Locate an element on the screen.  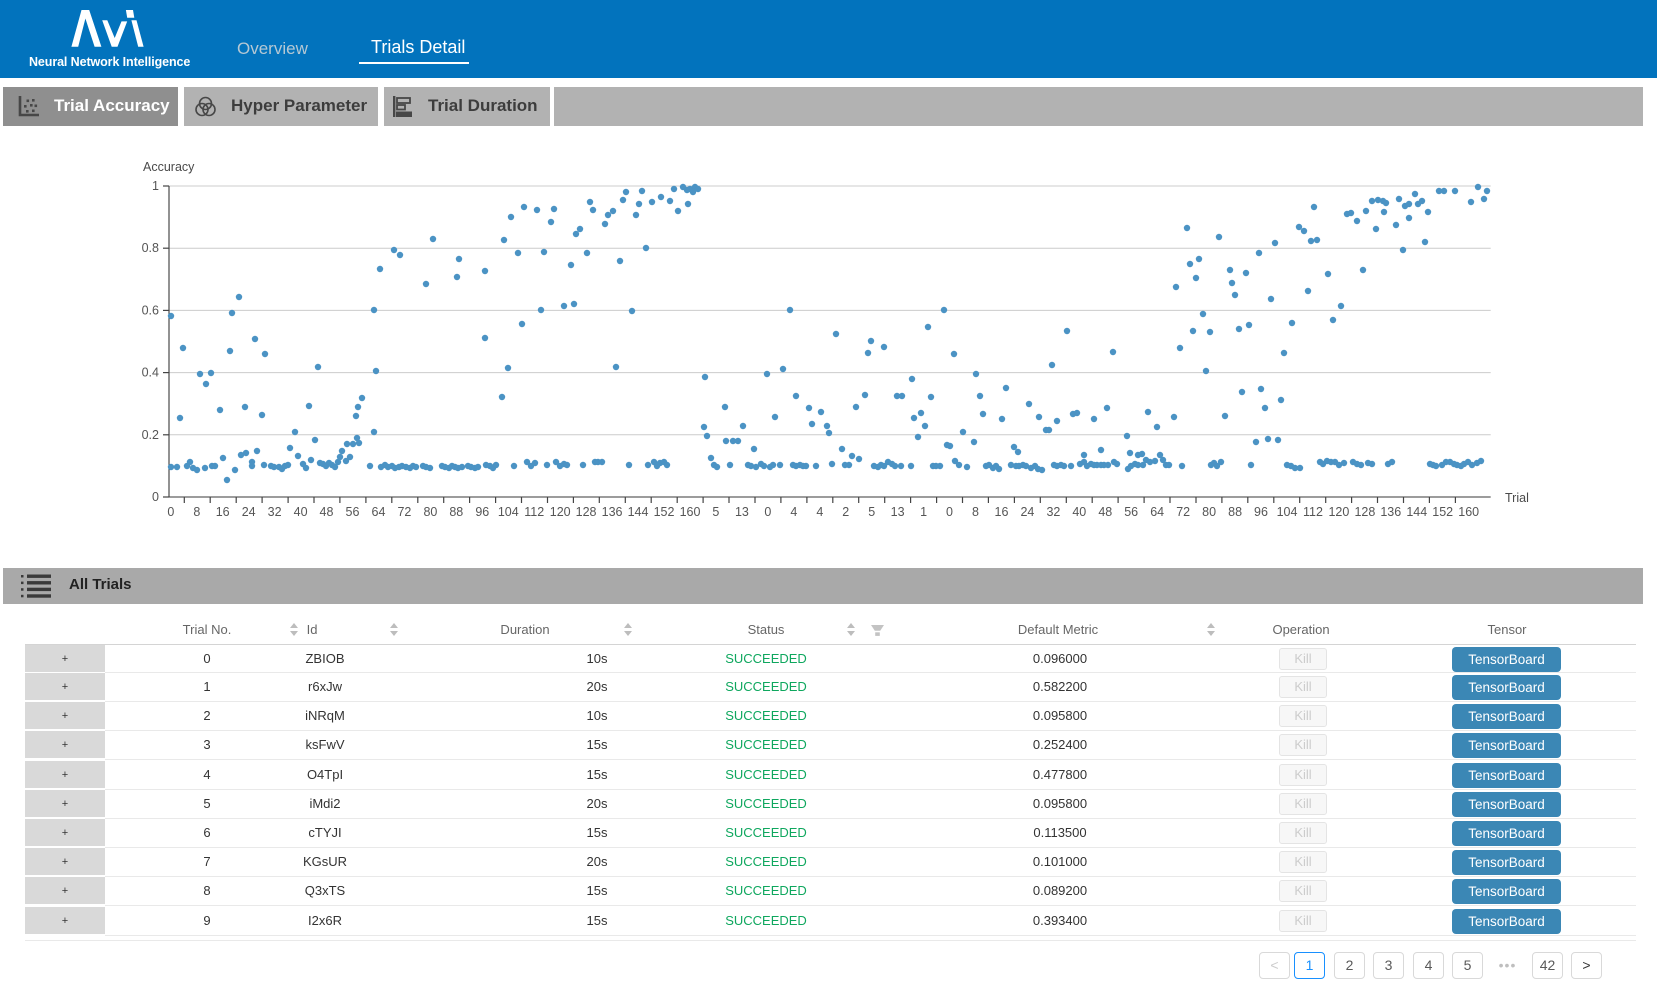
svg-text: 2 is located at coordinates (845, 512).